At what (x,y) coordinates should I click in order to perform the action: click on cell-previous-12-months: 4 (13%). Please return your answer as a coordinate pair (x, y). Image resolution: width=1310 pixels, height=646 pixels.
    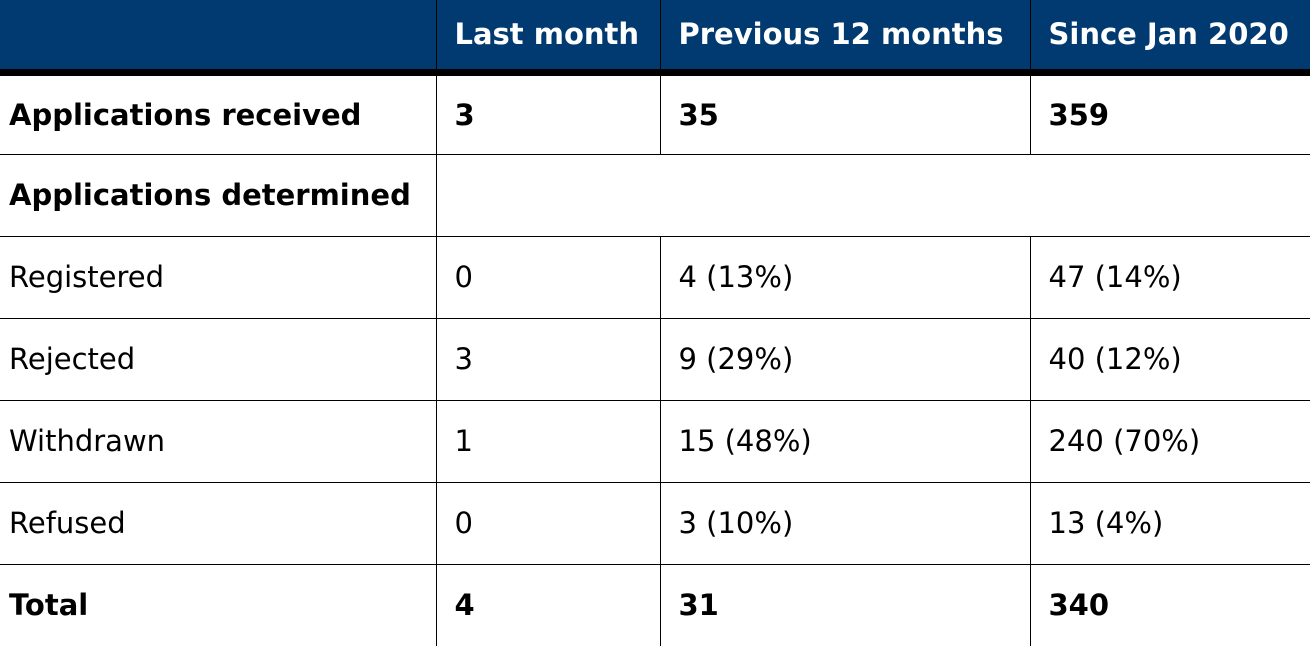
    Looking at the image, I should click on (844, 277).